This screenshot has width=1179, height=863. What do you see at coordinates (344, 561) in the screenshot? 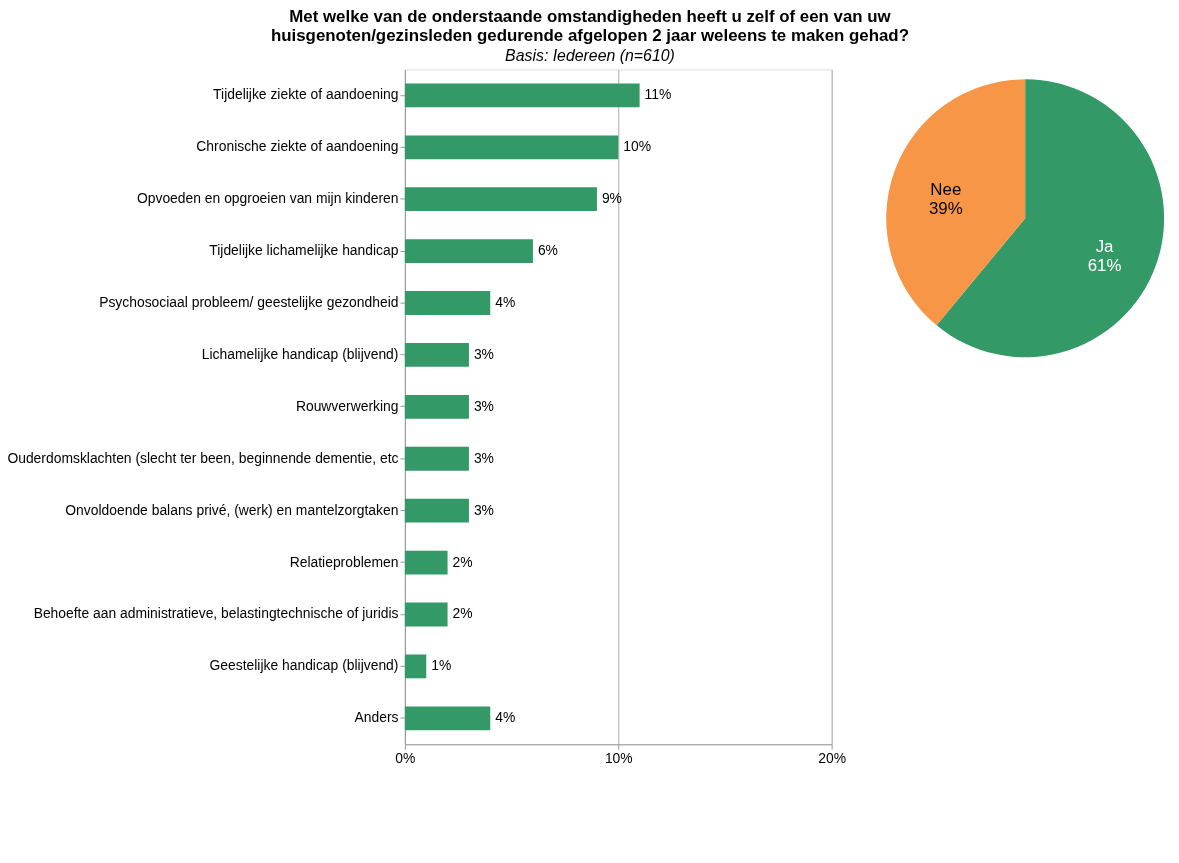
I see `y-tick-label: Relatieproblemen` at bounding box center [344, 561].